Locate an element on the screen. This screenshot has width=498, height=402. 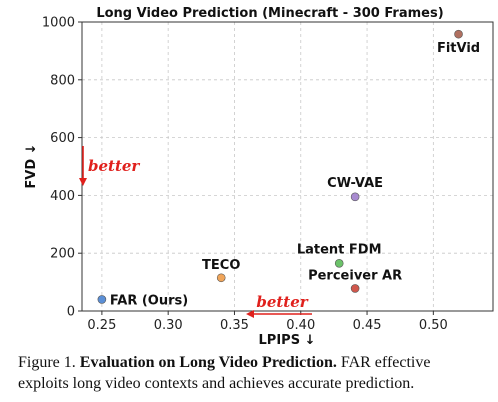
point-teco is located at coordinates (221, 278).